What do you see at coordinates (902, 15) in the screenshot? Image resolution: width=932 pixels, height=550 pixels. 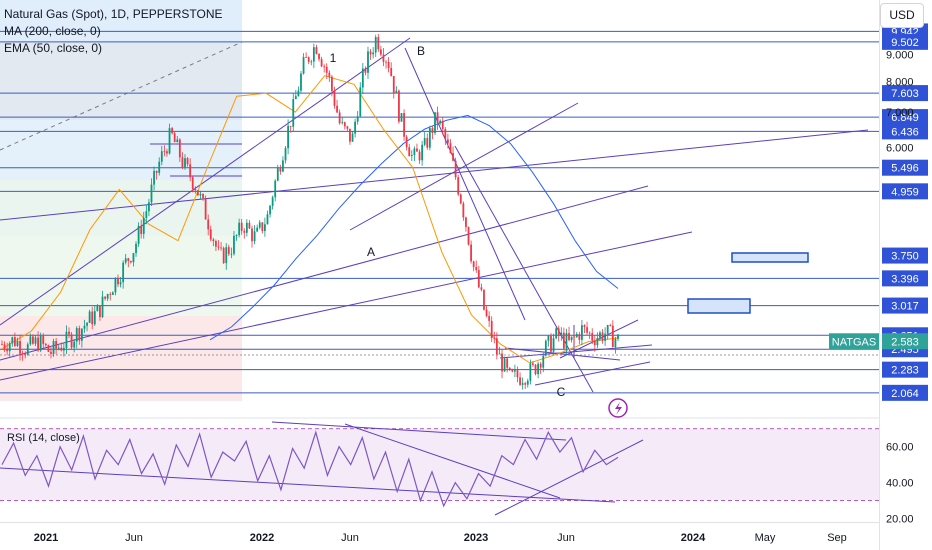 I see `currency-button: USD` at bounding box center [902, 15].